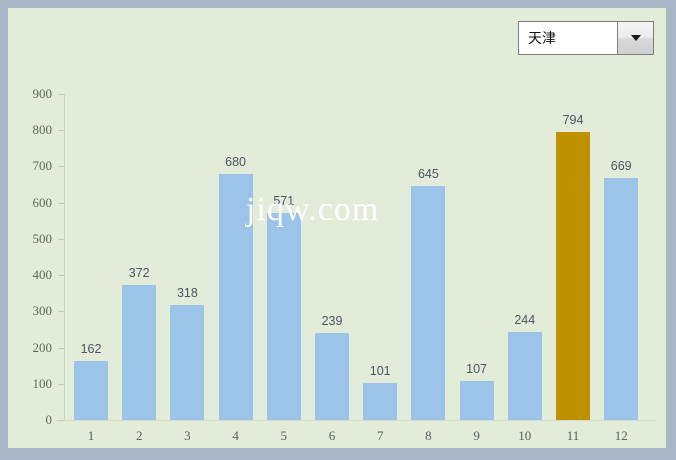 Image resolution: width=676 pixels, height=460 pixels. I want to click on y-axis-tick-label: 100, so click(42, 383).